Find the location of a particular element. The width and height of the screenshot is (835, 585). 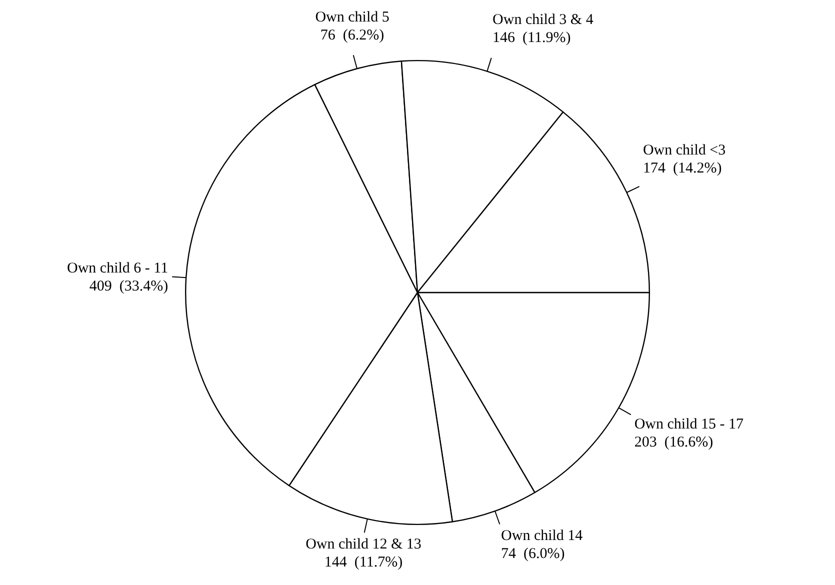

data-label: 76 (6.2%) is located at coordinates (352, 35).